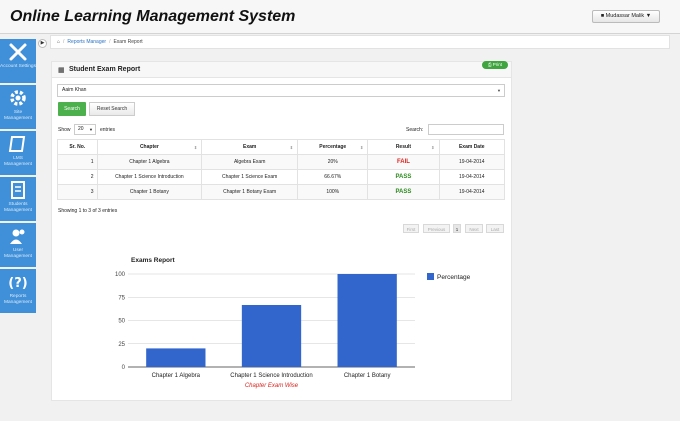 This screenshot has width=680, height=421. What do you see at coordinates (17, 144) in the screenshot?
I see `book-icon` at bounding box center [17, 144].